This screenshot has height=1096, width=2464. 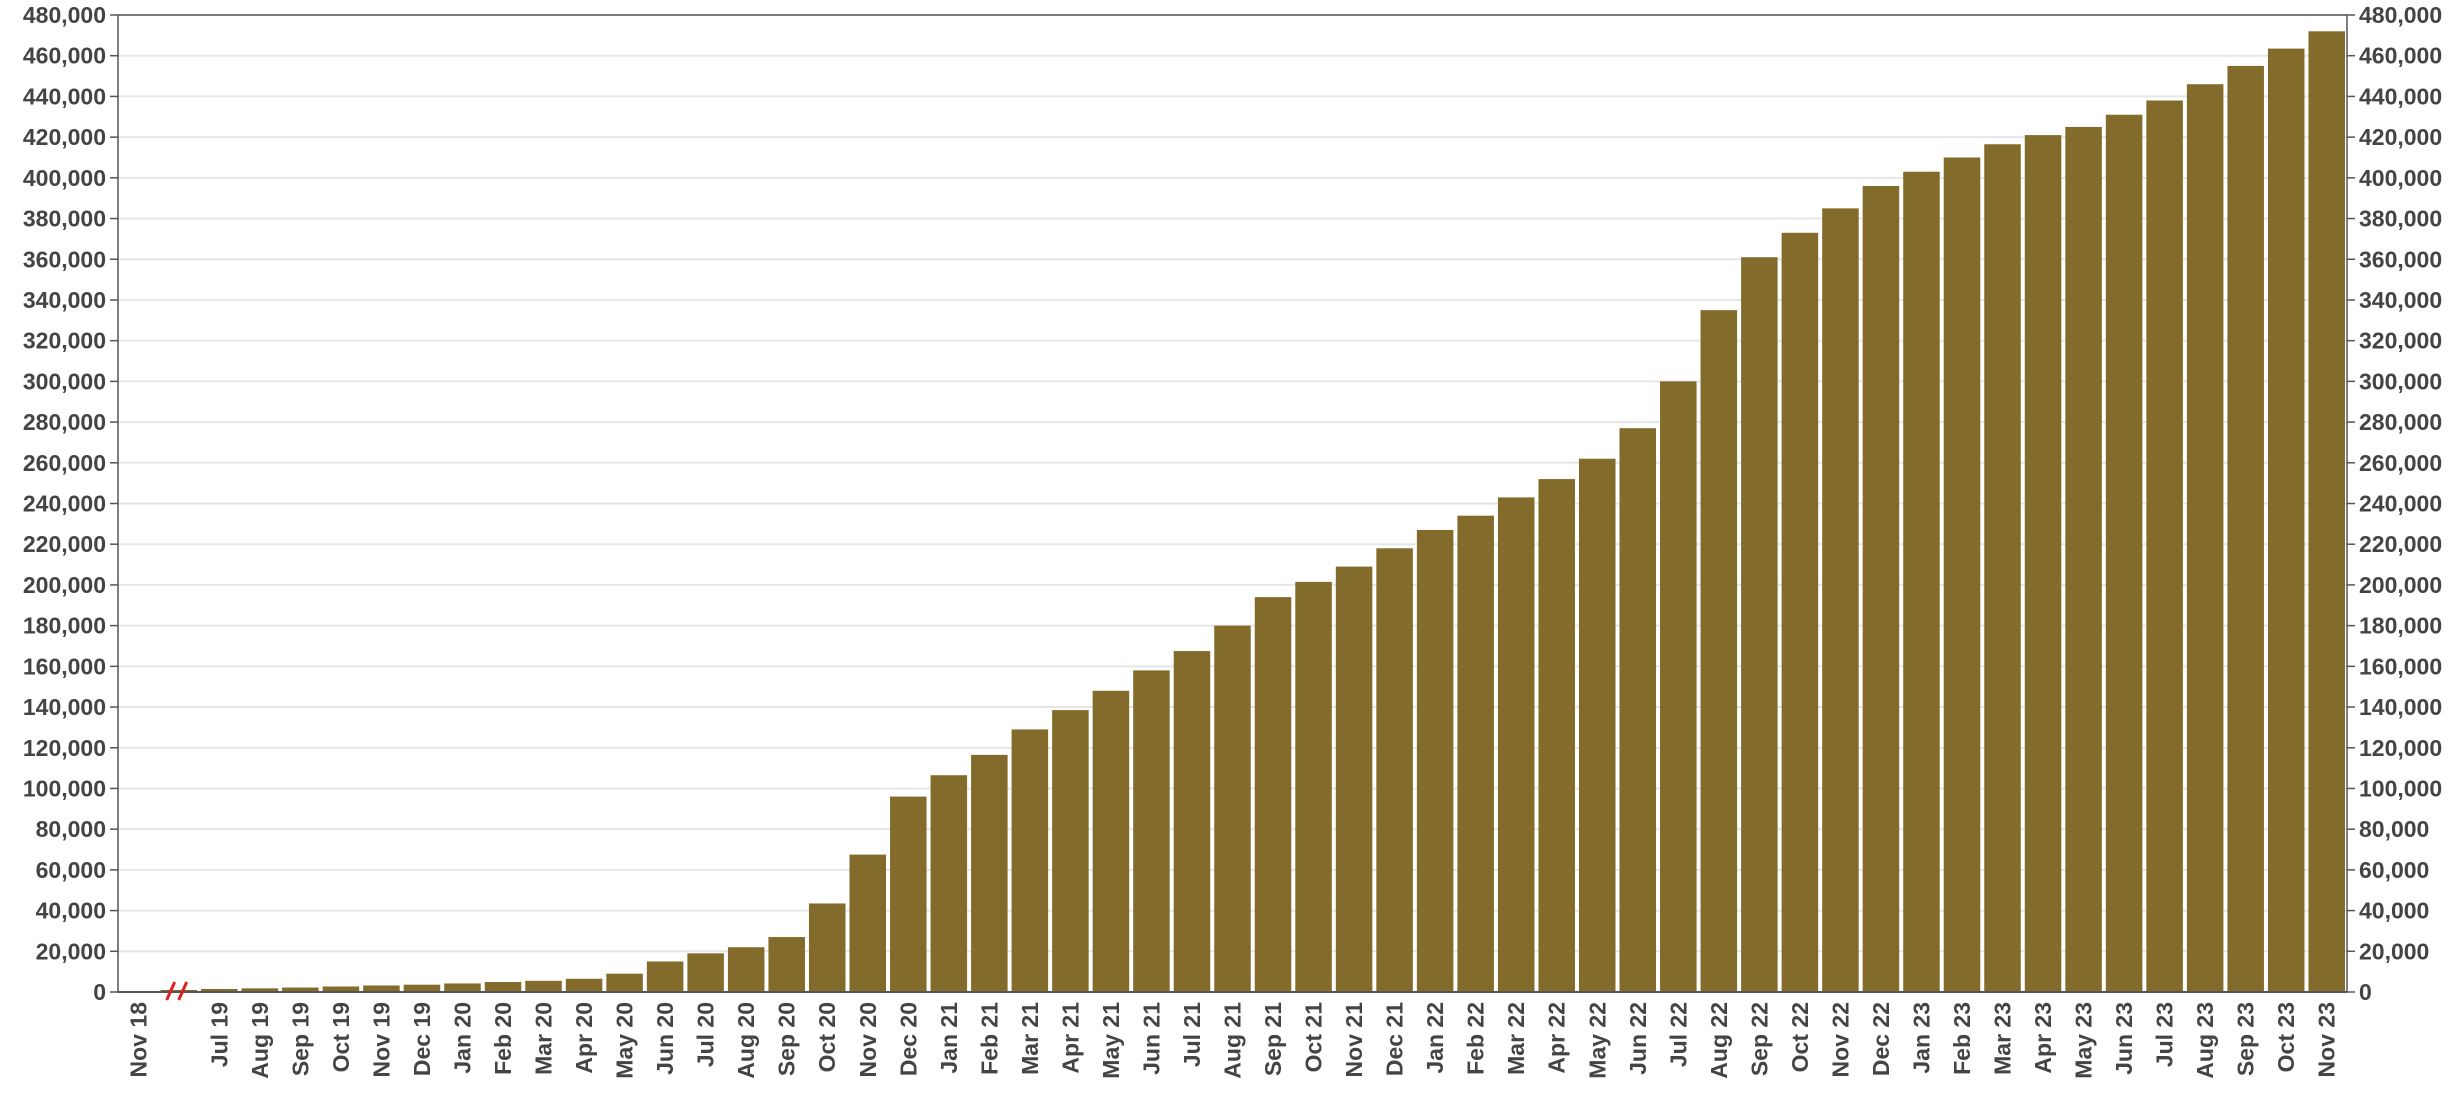 What do you see at coordinates (868, 1039) in the screenshot?
I see `x-tick-label: Nov 20` at bounding box center [868, 1039].